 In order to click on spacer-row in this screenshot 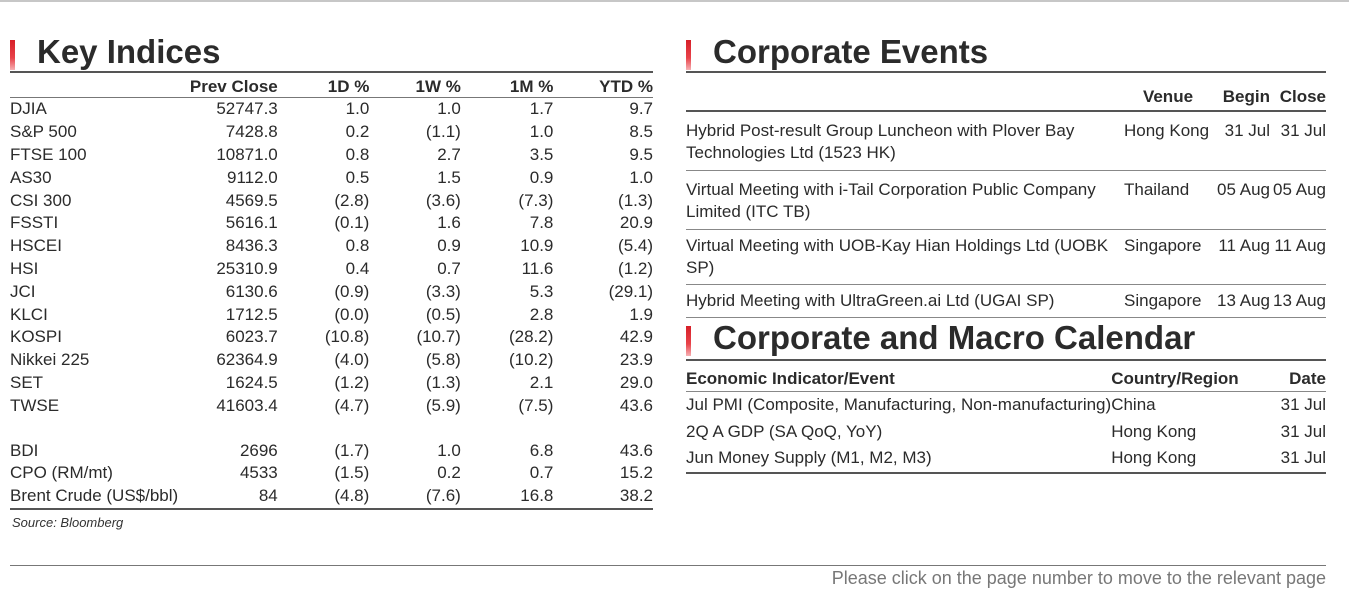, I will do `click(331, 428)`.